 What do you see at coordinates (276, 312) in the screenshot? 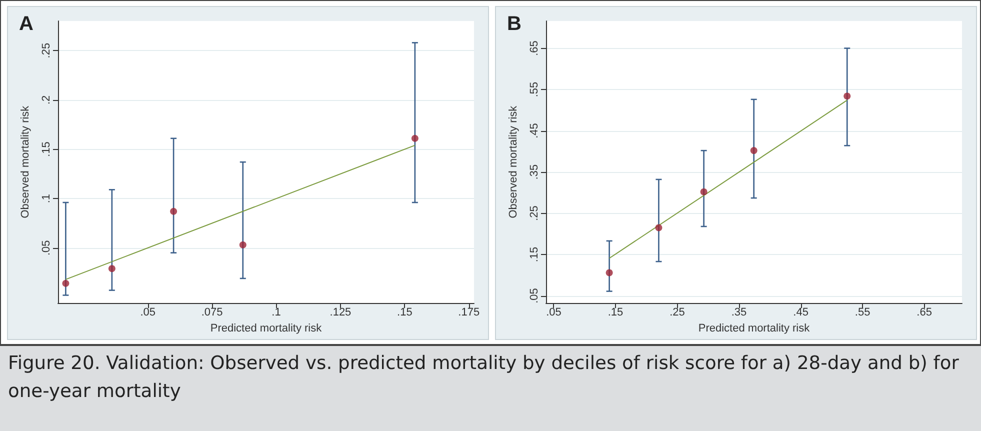
I see `x-tick-label: .1` at bounding box center [276, 312].